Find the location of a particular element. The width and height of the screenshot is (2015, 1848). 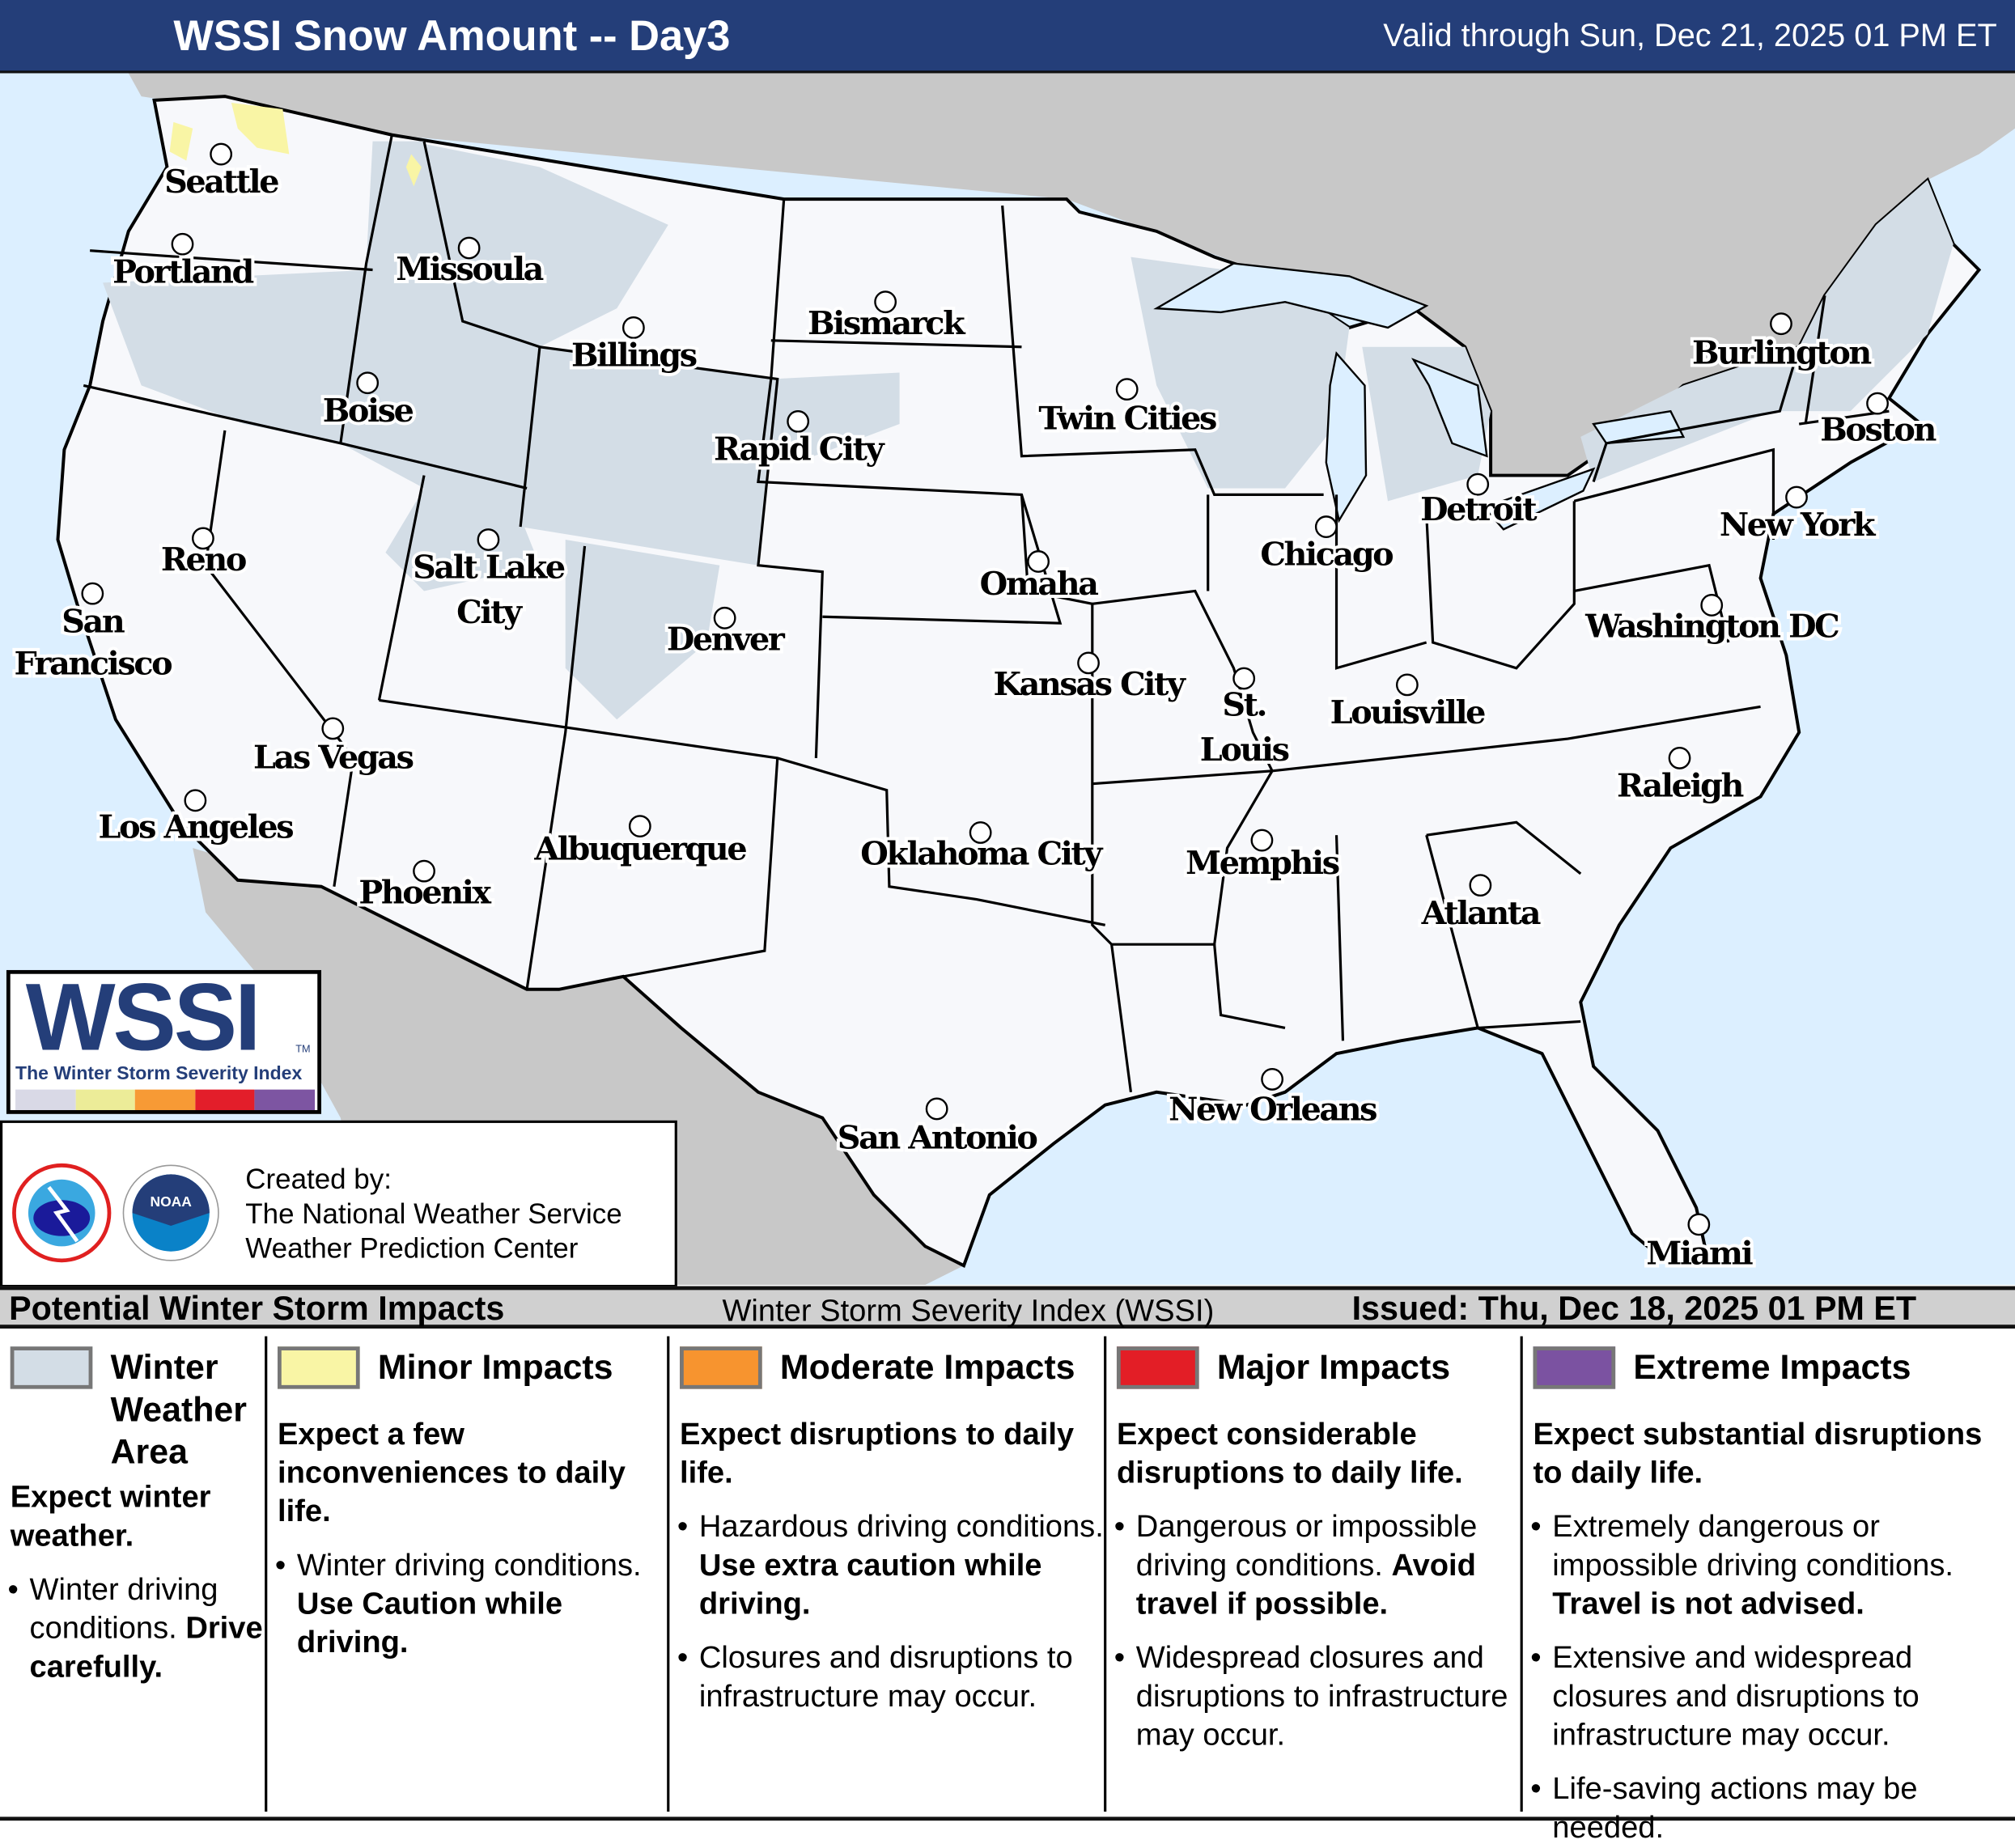

city-atlanta: Atlanta is located at coordinates (1482, 905).